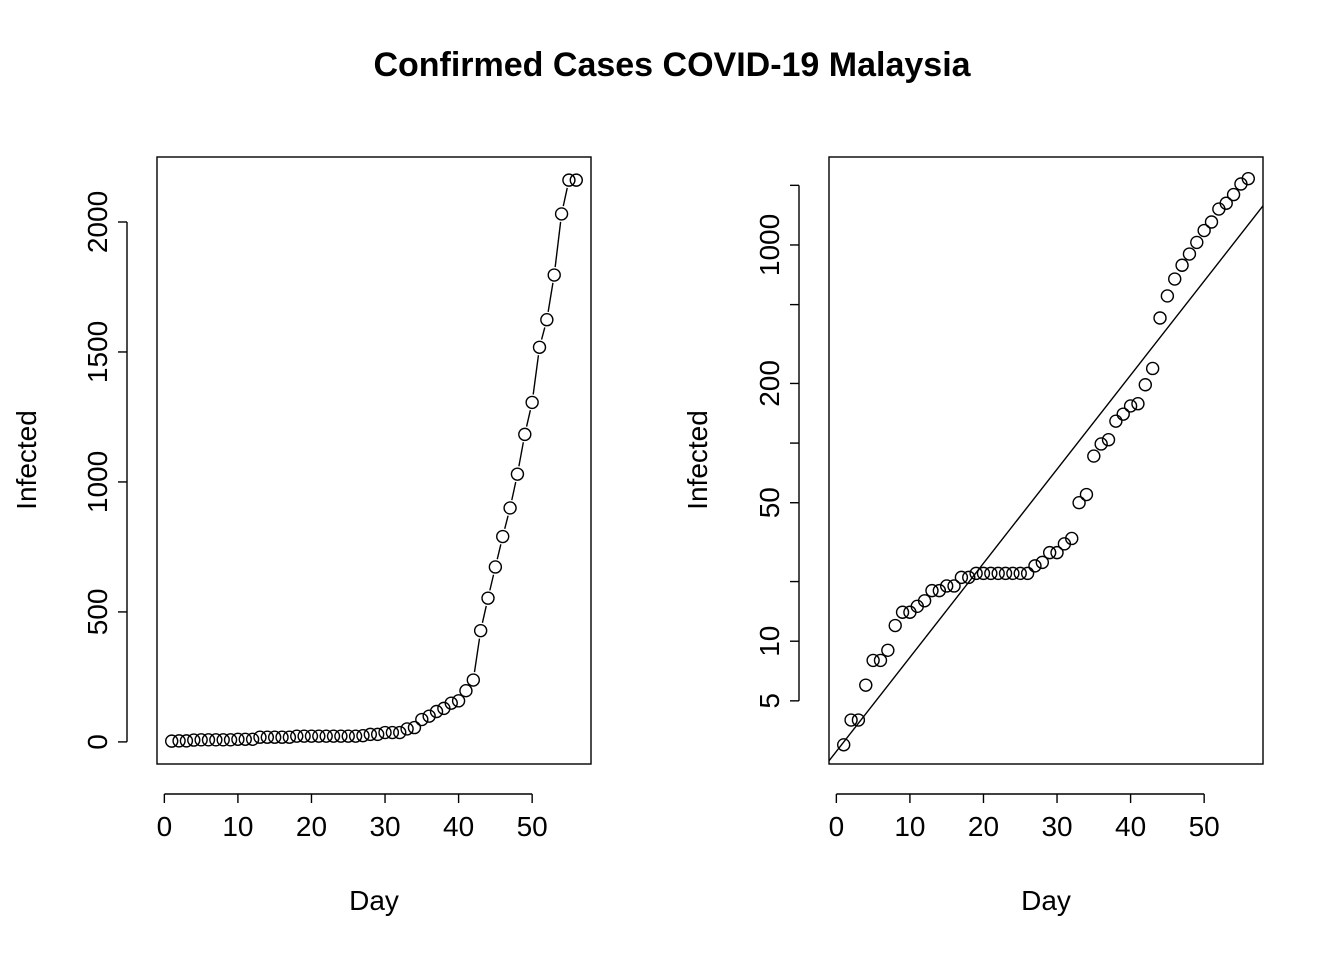  I want to click on right-x-axis-label: Day, so click(1046, 900).